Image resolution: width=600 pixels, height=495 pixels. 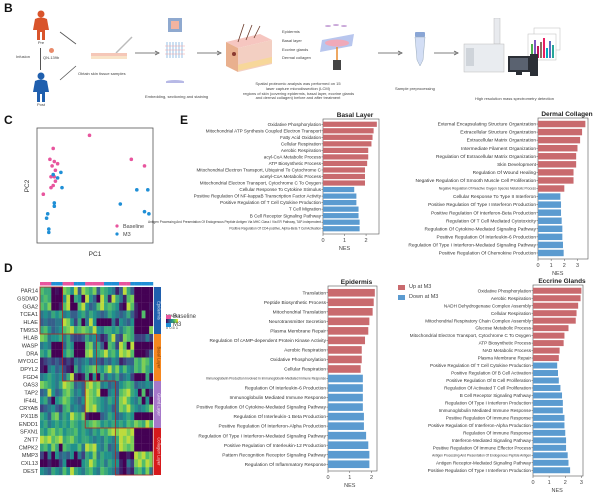 I want to click on term-label: Neurotransmitter Secretion, so click(x=298, y=322).